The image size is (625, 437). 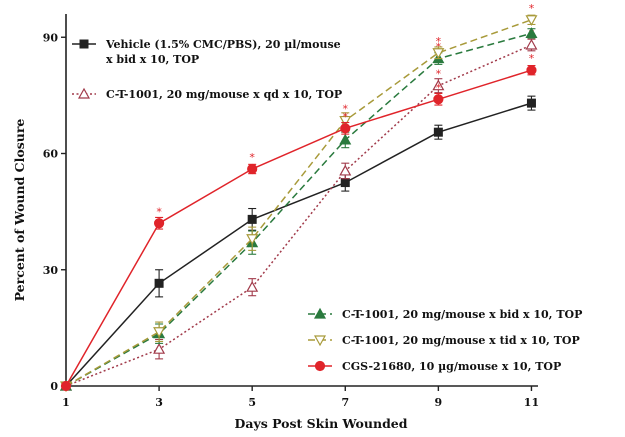 What do you see at coordinates (224, 94) in the screenshot?
I see `legend-label: C-T-1001, 20 mg/mouse x qd x 10, TOP` at bounding box center [224, 94].